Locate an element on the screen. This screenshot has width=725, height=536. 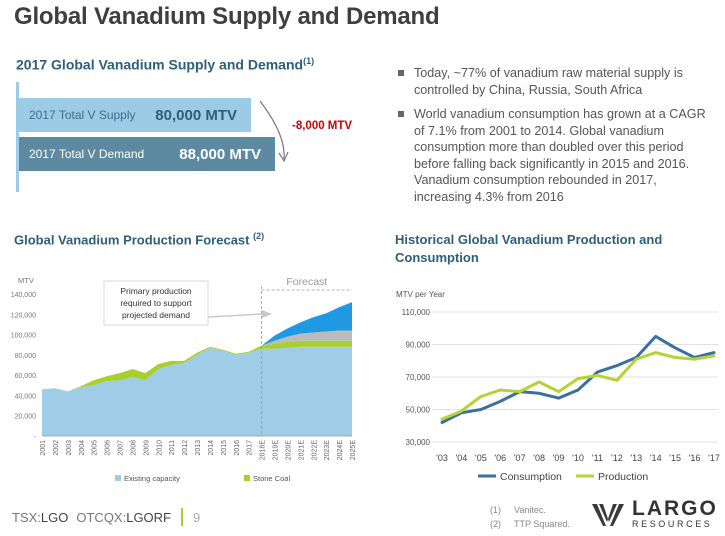
footnotes: (1) Vanitec. (2) TTP Squared. is located at coordinates (530, 517).